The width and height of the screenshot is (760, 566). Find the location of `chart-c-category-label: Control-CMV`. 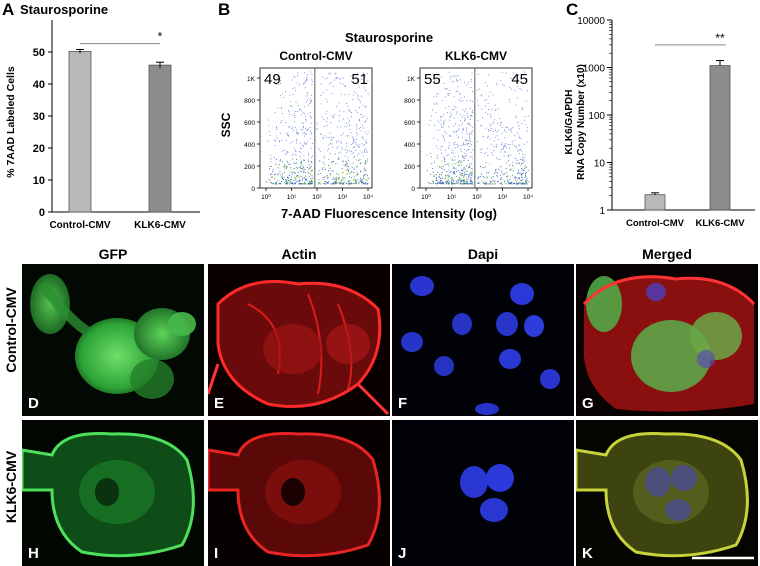

chart-c-category-label: Control-CMV is located at coordinates (655, 223).